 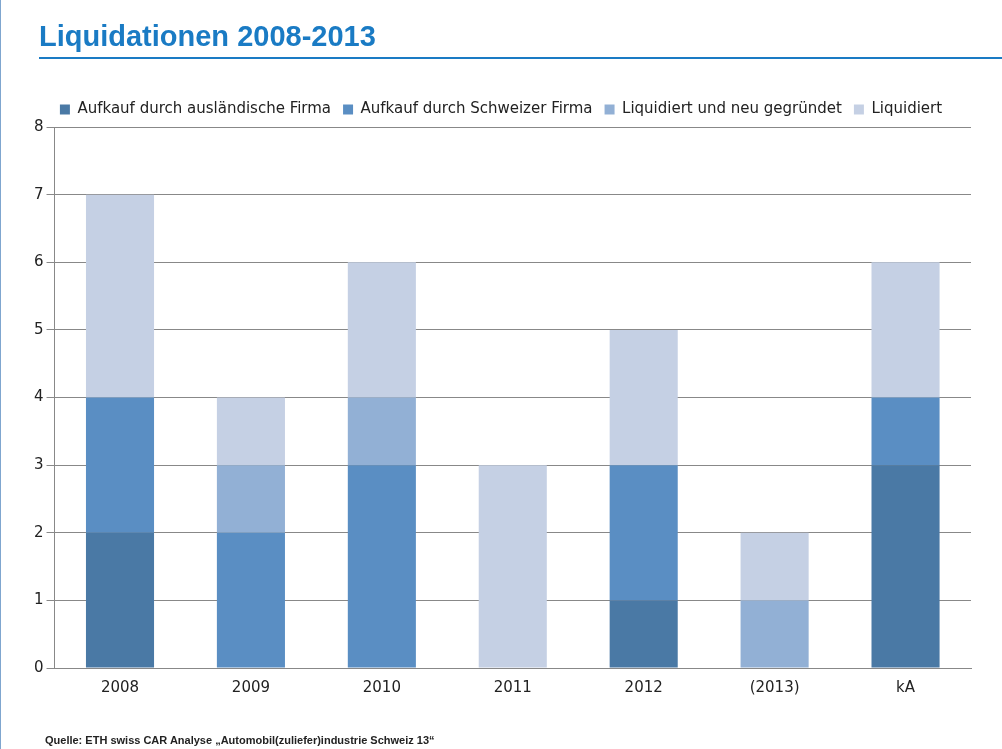 I want to click on y-tick-label: 4, so click(x=39, y=396).